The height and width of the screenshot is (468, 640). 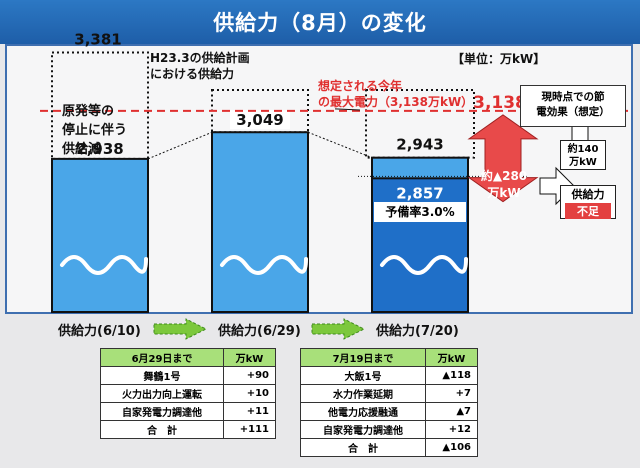 I want to click on bar-inner-value-label: 2,857, so click(x=419, y=193).